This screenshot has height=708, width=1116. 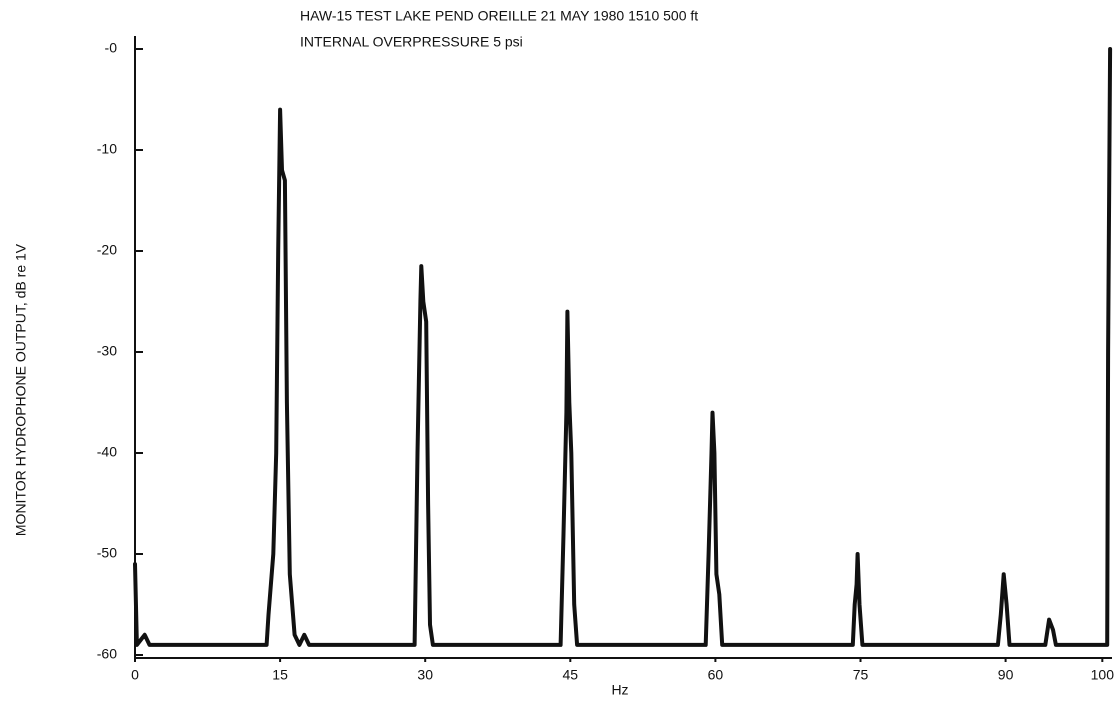 What do you see at coordinates (1006, 675) in the screenshot?
I see `x-tick-label: 90` at bounding box center [1006, 675].